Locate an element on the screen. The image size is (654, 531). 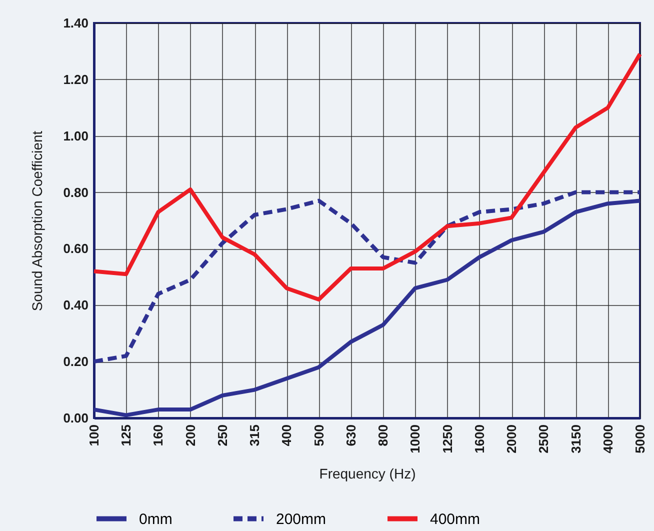
x-tick-label: 125 is located at coordinates (126, 435).